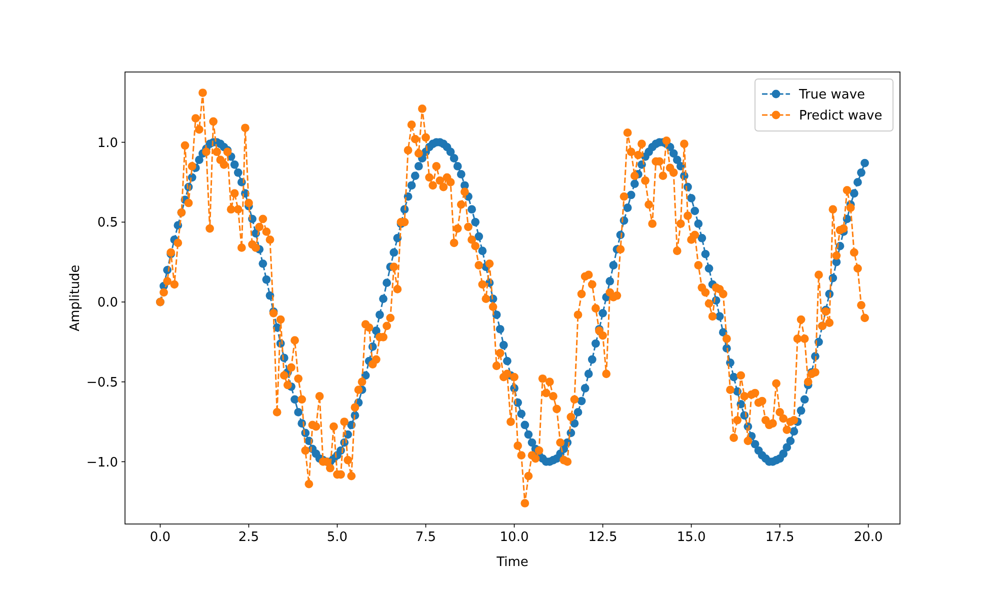 Image resolution: width=1000 pixels, height=600 pixels. What do you see at coordinates (779, 537) in the screenshot?
I see `x-tick-label: 17.5` at bounding box center [779, 537].